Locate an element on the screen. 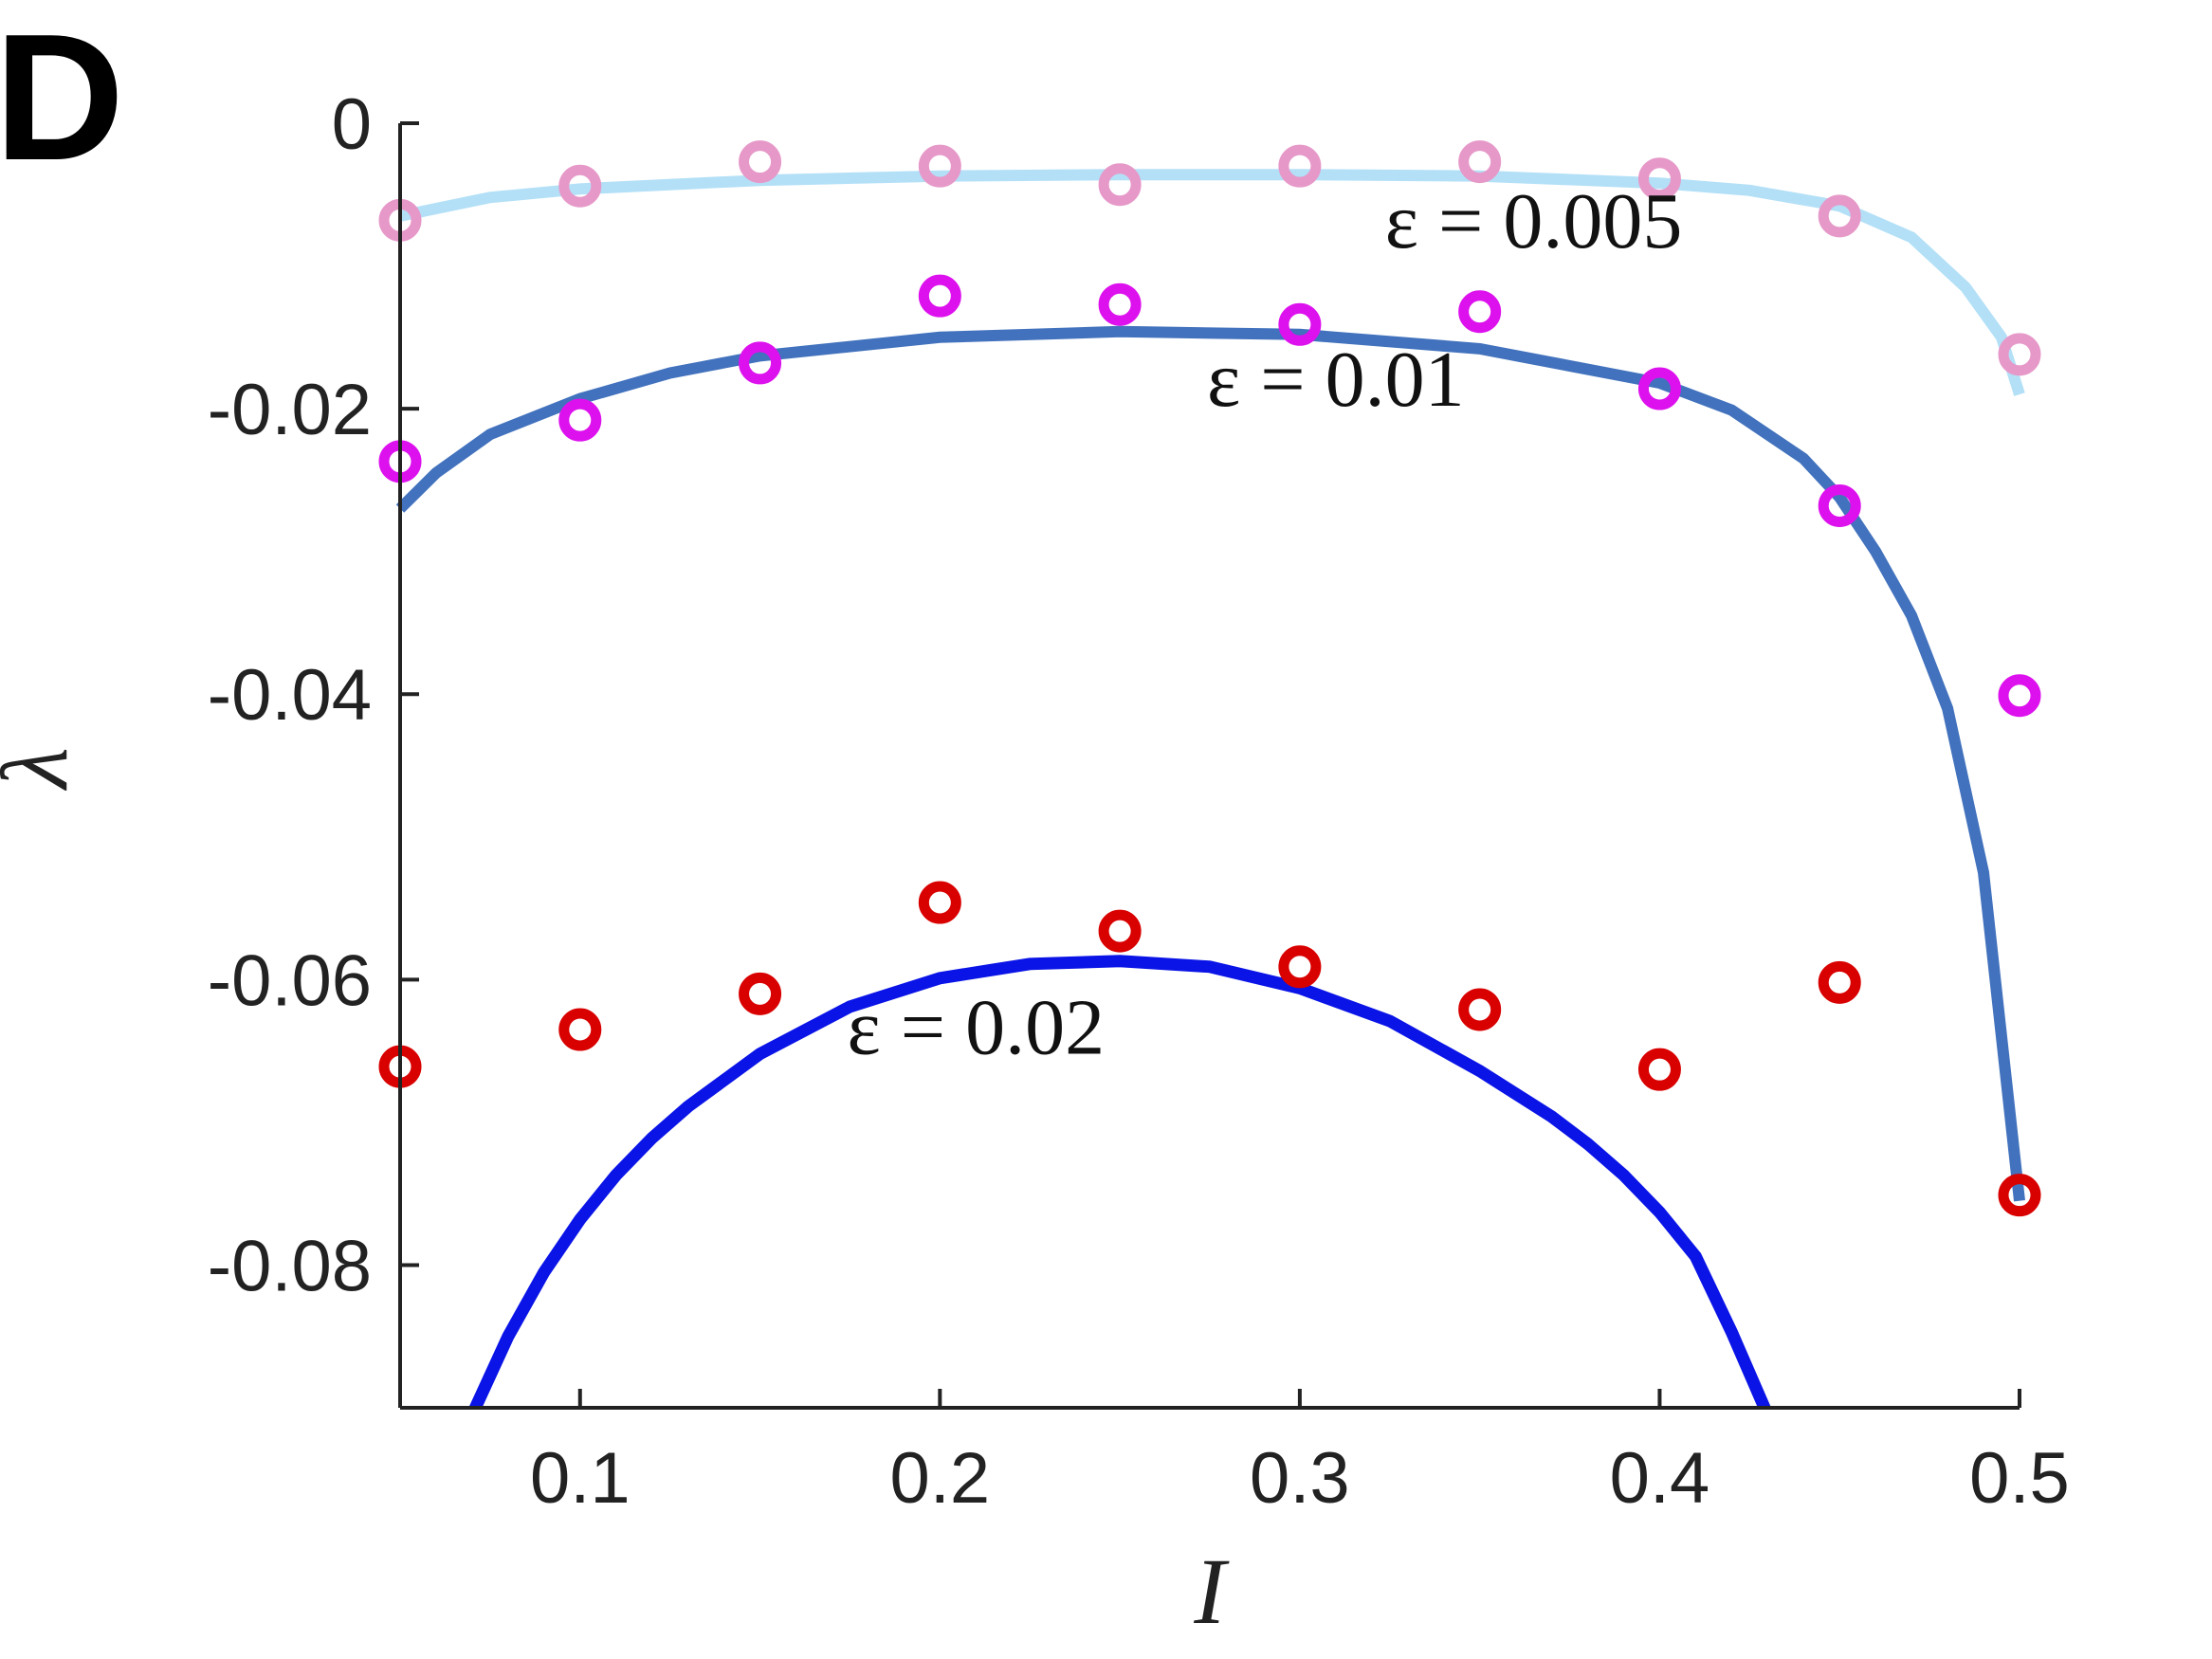 The height and width of the screenshot is (1659, 2212). x-tick-label: 0.3 is located at coordinates (1300, 1478).